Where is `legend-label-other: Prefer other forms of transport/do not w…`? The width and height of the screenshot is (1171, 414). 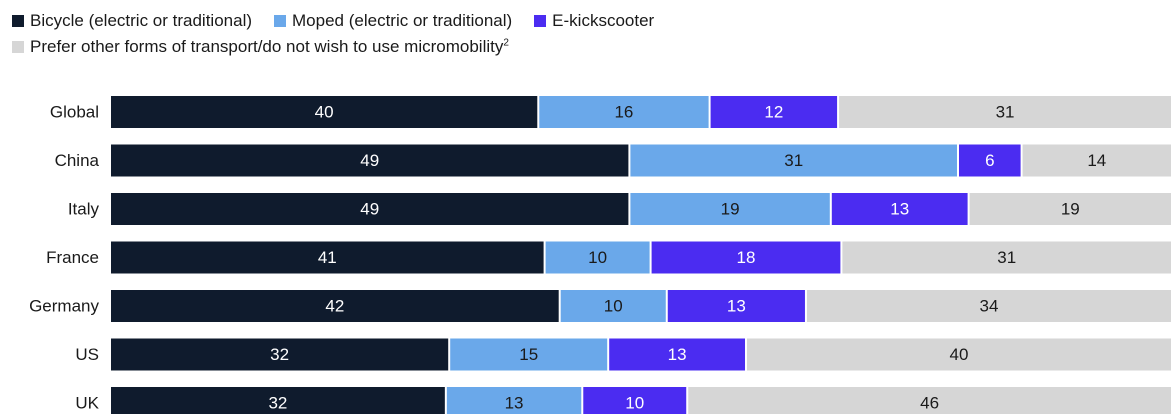
legend-label-other: Prefer other forms of transport/do not w… is located at coordinates (269, 47).